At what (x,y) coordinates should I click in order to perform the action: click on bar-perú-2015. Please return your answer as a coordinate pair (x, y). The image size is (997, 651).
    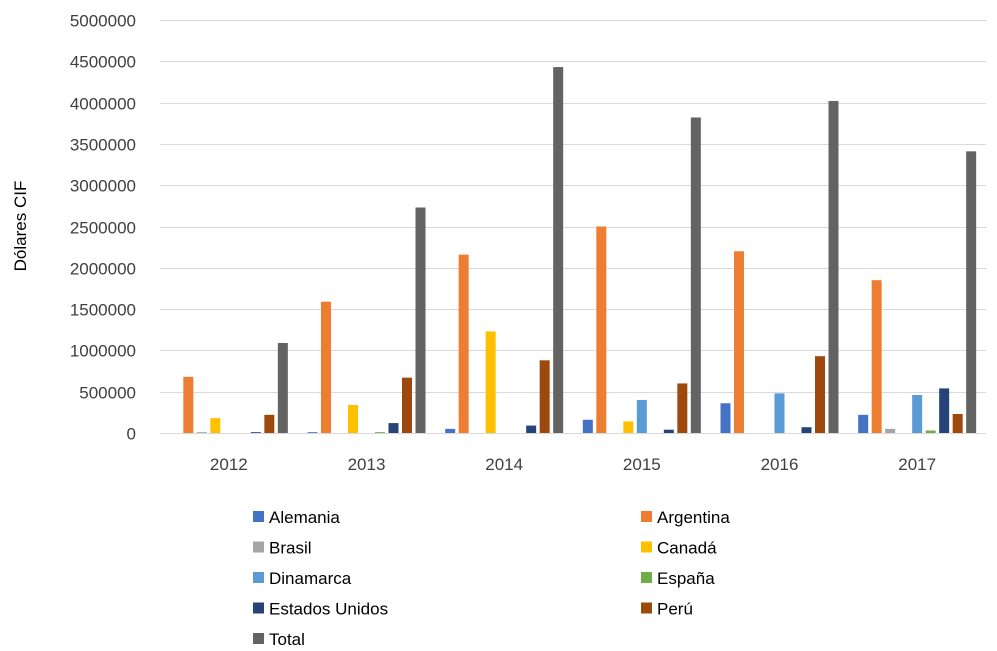
    Looking at the image, I should click on (682, 408).